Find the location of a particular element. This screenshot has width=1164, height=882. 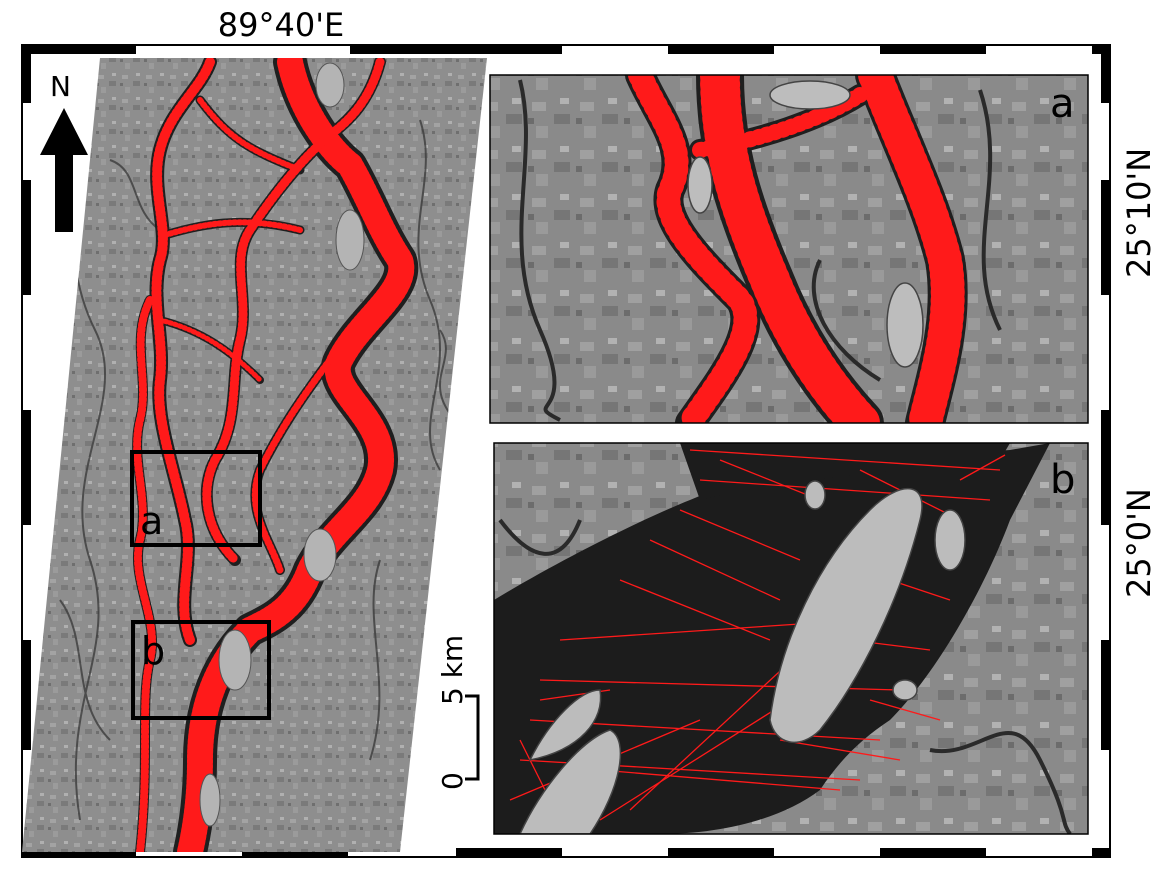

north-arrow: N is located at coordinates (64, 151).